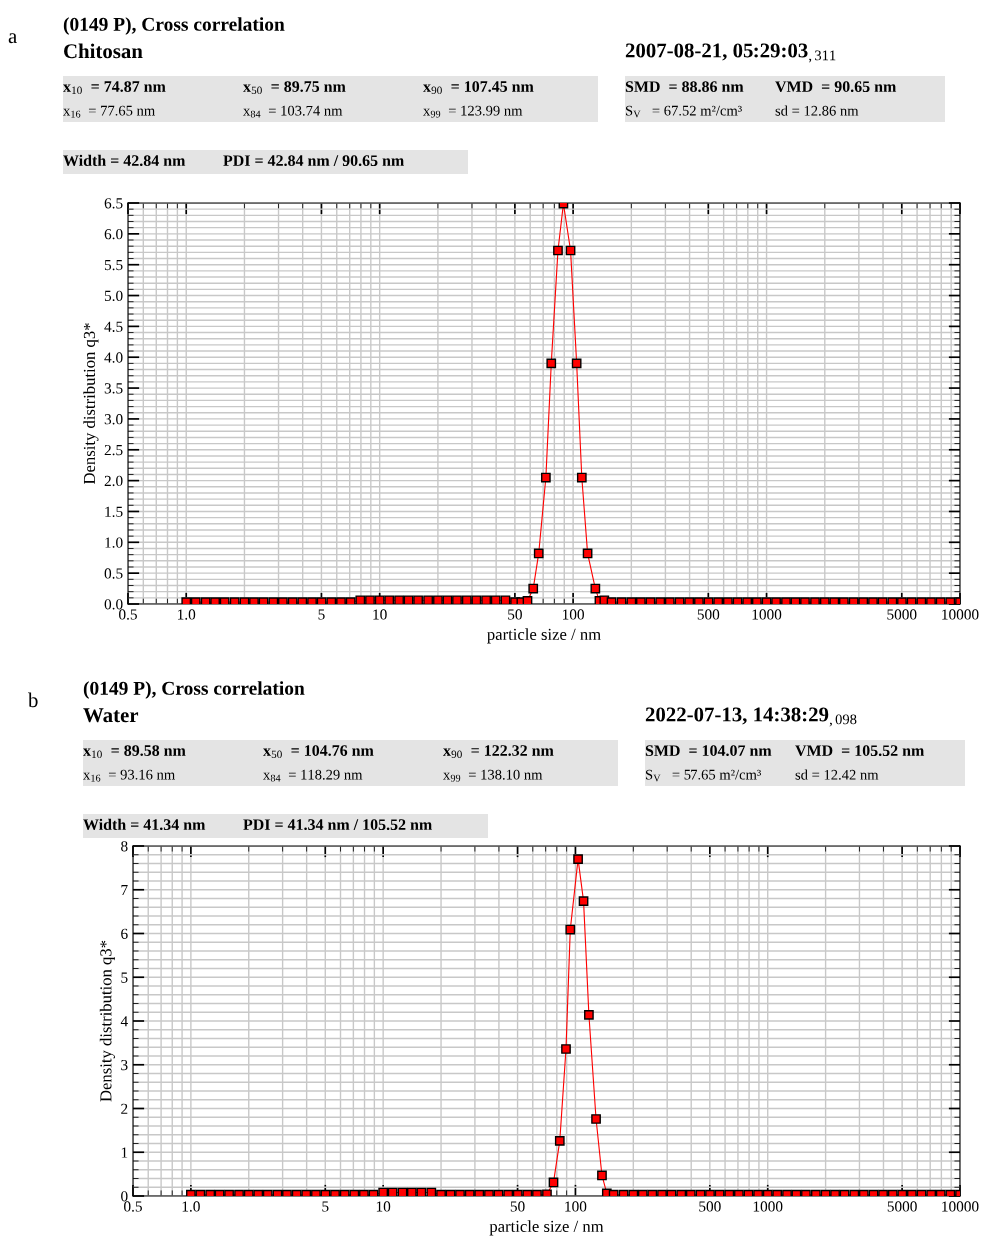 This screenshot has width=993, height=1252. What do you see at coordinates (12, 38) in the screenshot?
I see `text: a` at bounding box center [12, 38].